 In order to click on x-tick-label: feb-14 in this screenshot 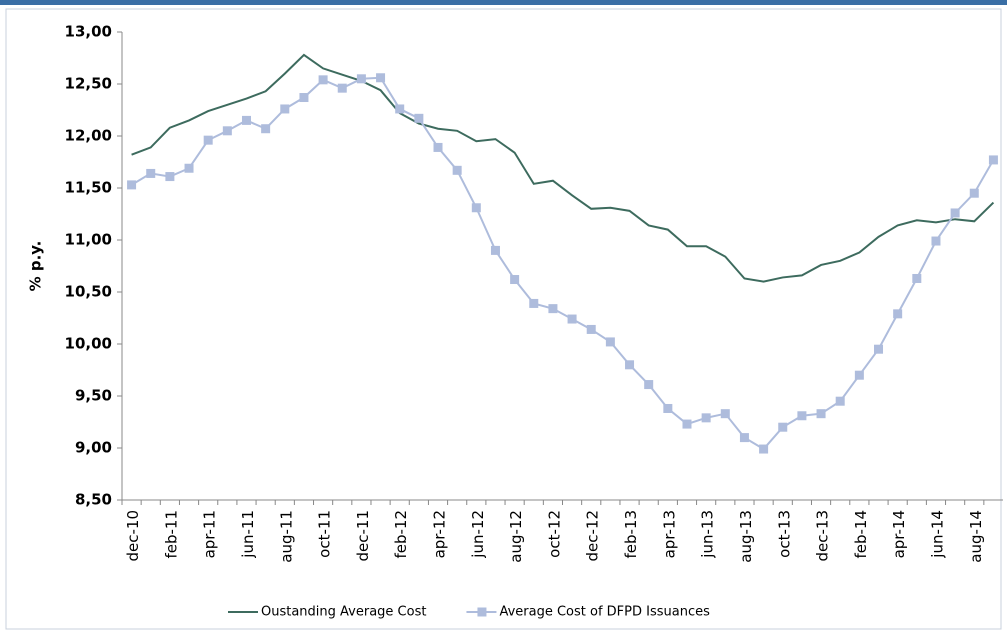, I will do `click(861, 534)`.